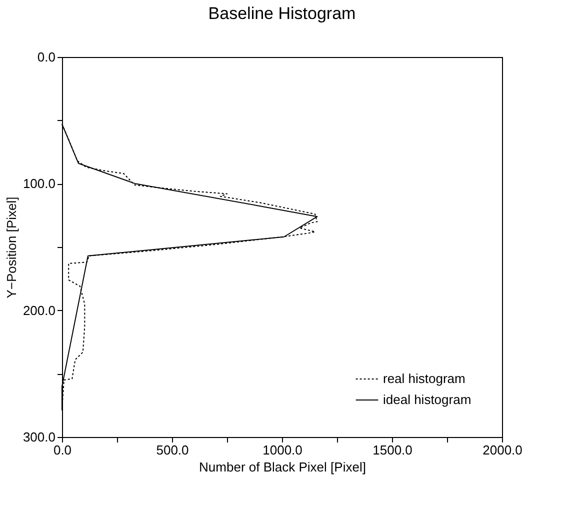 This screenshot has width=588, height=519. Describe the element at coordinates (11, 247) in the screenshot. I see `y-axis-title: Y−Position [Pixel]` at that location.